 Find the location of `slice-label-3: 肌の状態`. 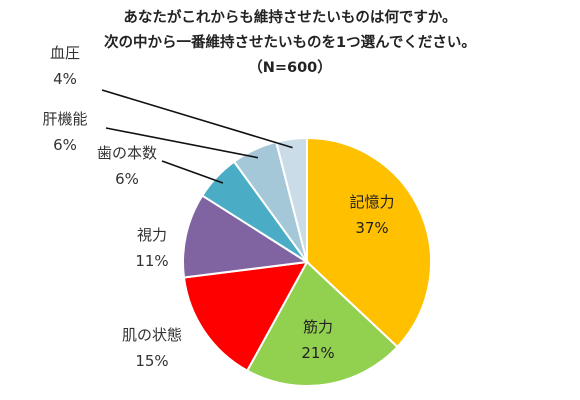

slice-label-3: 肌の状態 is located at coordinates (152, 335).